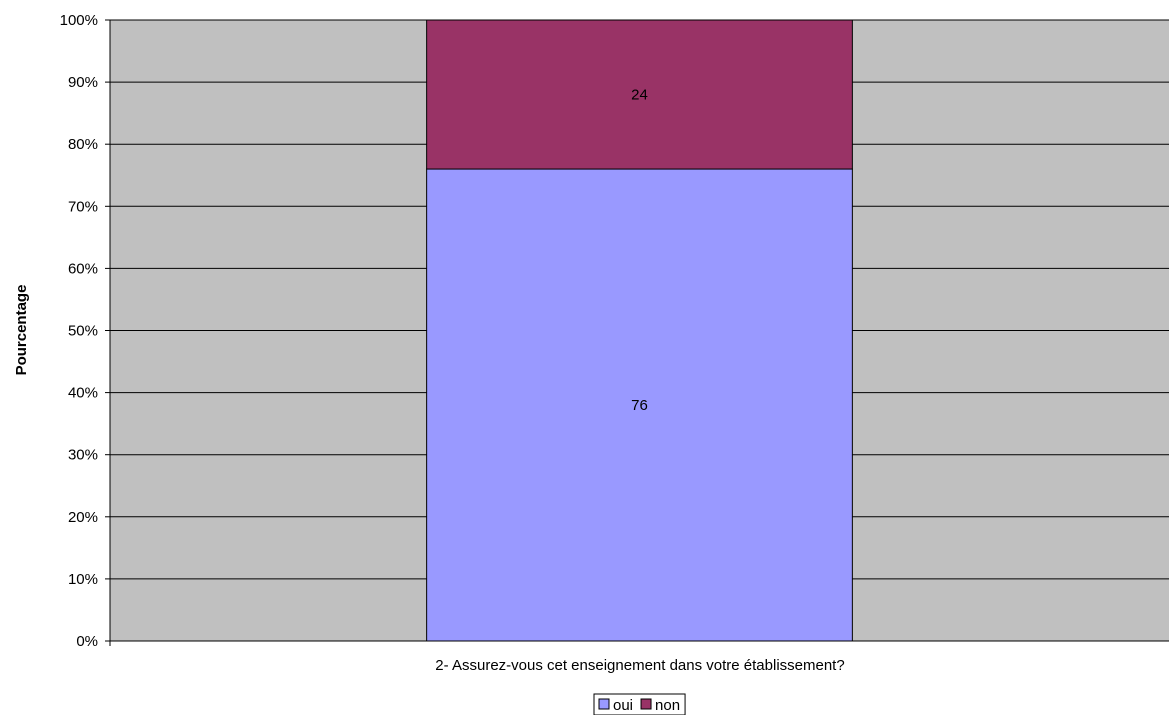  Describe the element at coordinates (646, 704) in the screenshot. I see `legend-swatch-non` at that location.